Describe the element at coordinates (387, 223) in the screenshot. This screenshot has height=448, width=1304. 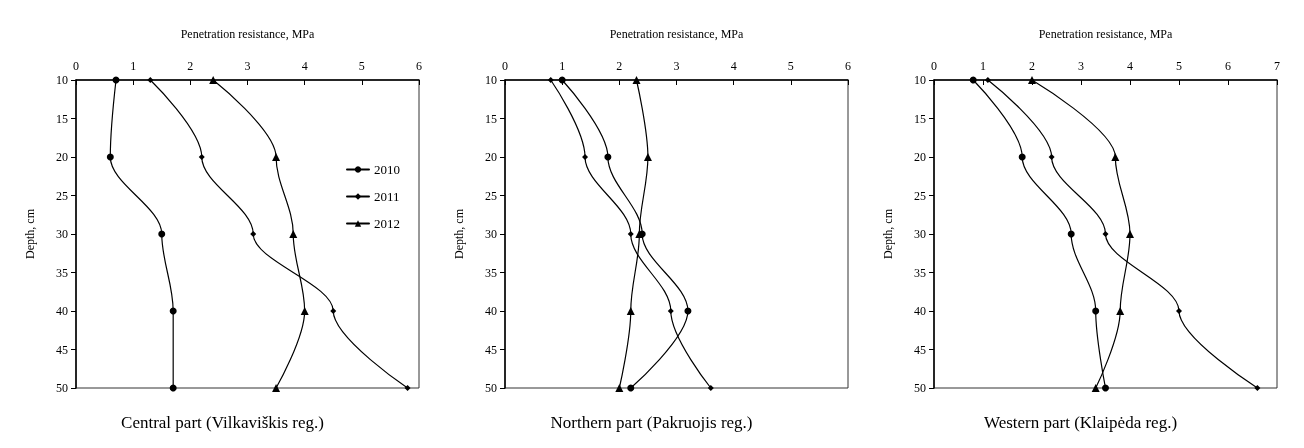
I see `legend-label: 2012` at that location.